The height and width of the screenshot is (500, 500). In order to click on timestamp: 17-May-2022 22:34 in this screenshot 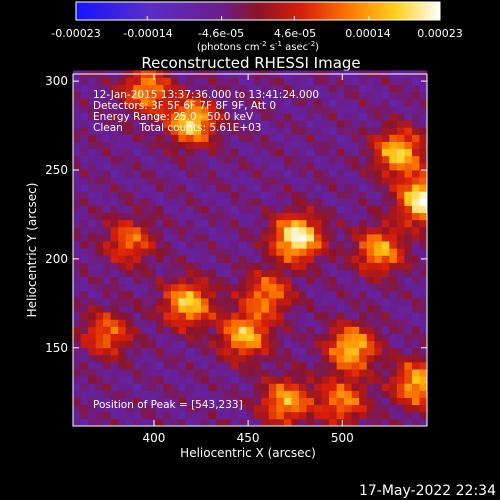, I will do `click(427, 491)`.